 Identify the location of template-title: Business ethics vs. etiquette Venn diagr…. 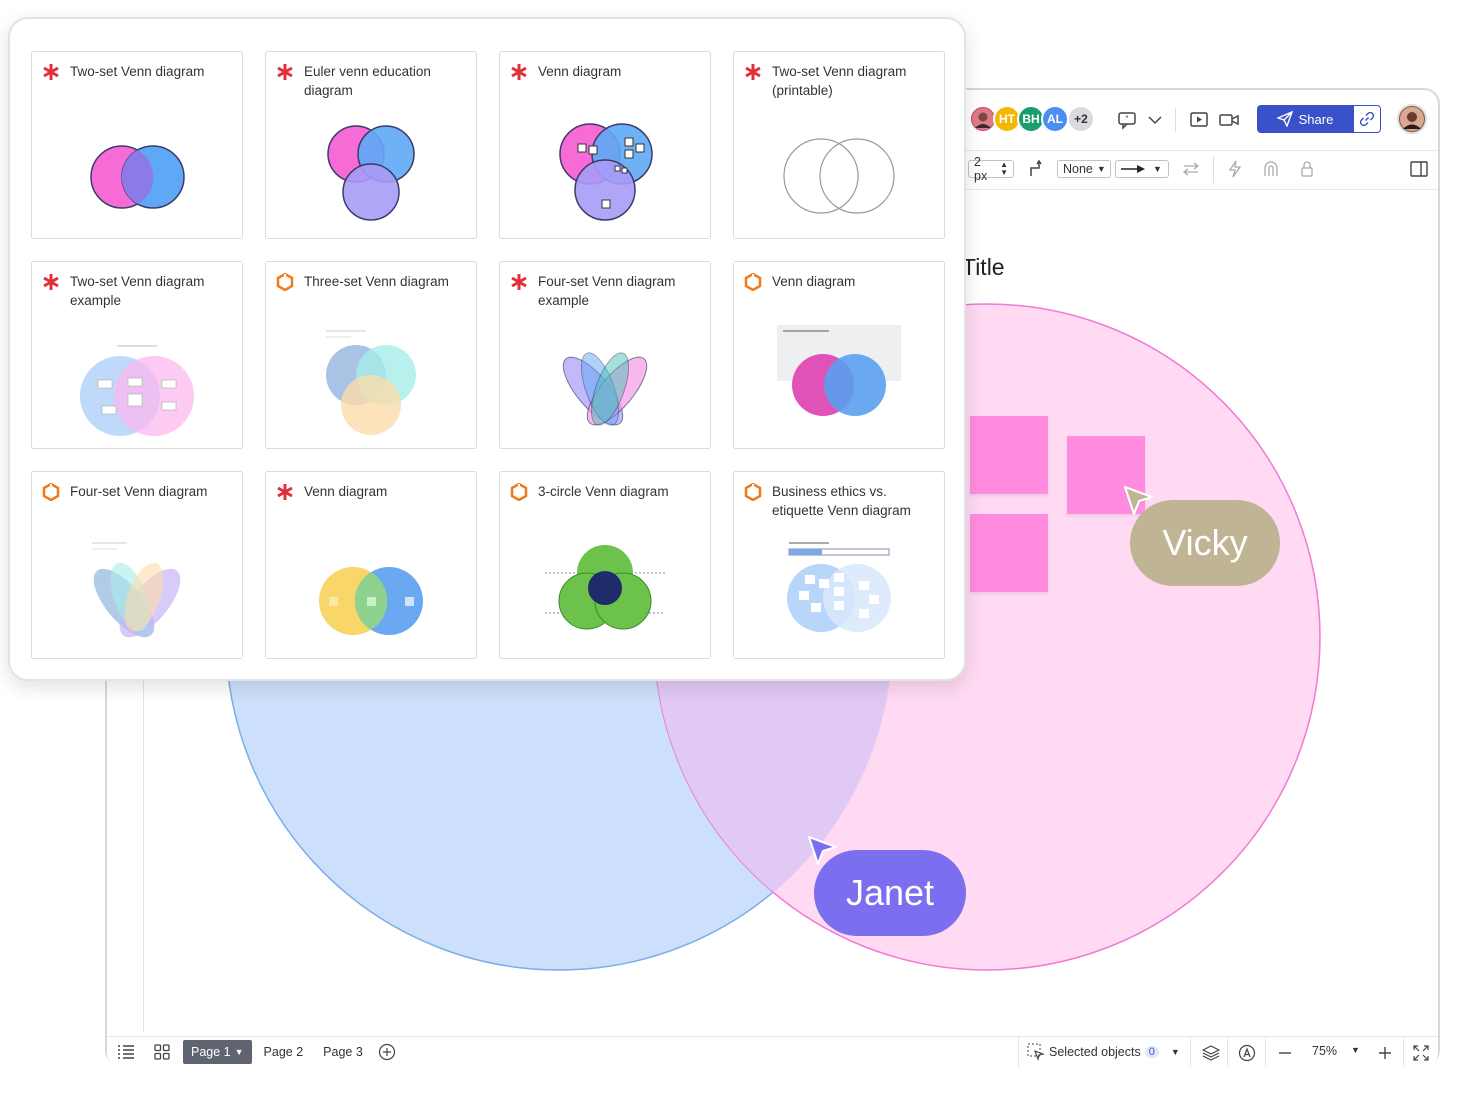
(841, 501).